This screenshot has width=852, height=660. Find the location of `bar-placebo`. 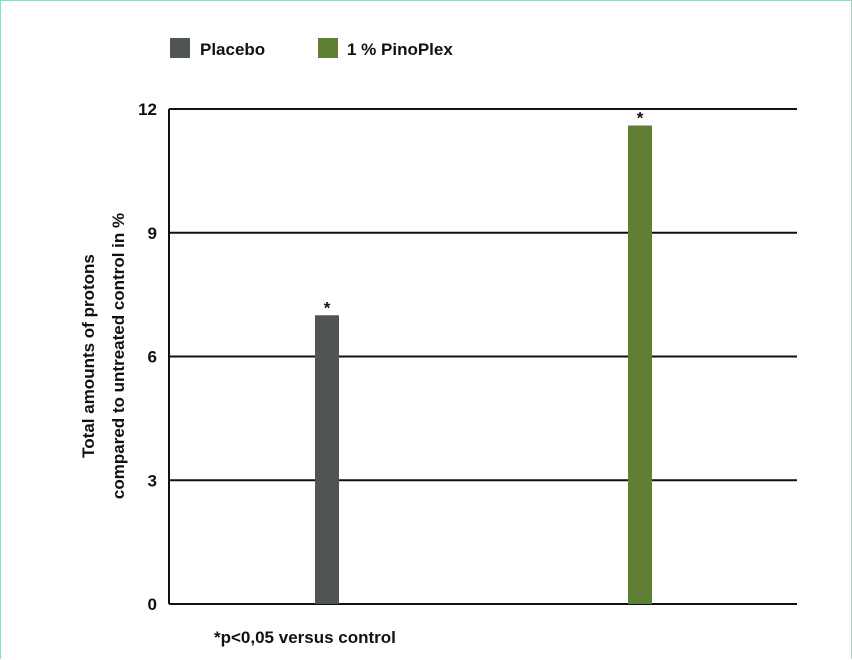

bar-placebo is located at coordinates (327, 459).